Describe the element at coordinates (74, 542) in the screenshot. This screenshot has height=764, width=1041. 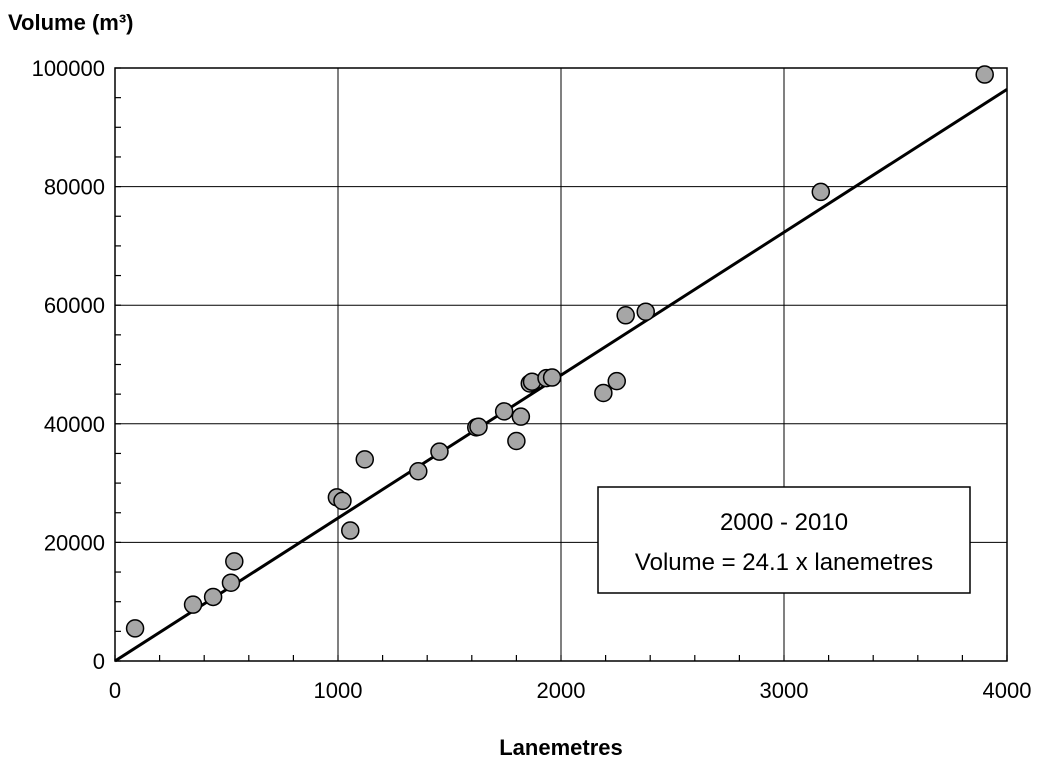
I see `y-tick-label: 20000` at that location.